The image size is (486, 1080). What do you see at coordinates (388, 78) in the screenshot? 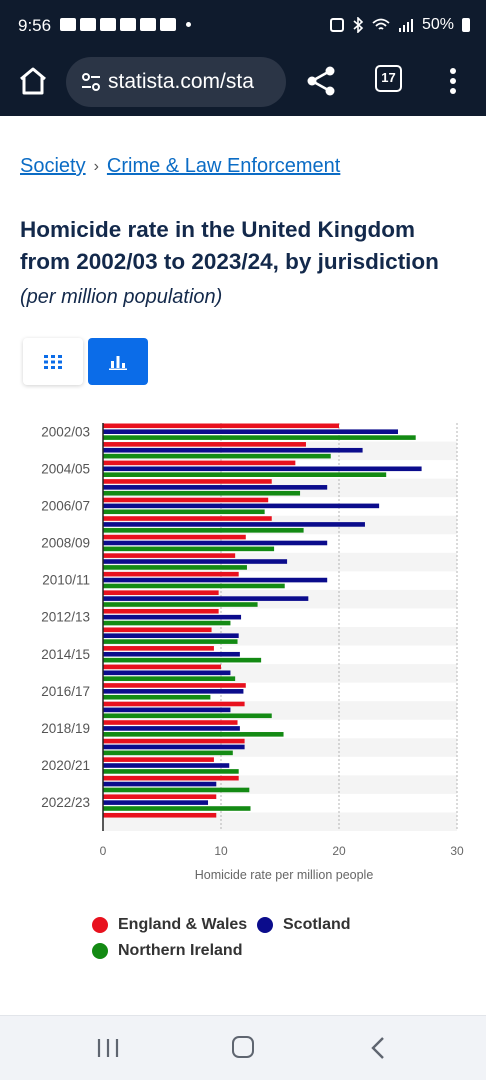
I see `tab-switcher-button: 17` at bounding box center [388, 78].